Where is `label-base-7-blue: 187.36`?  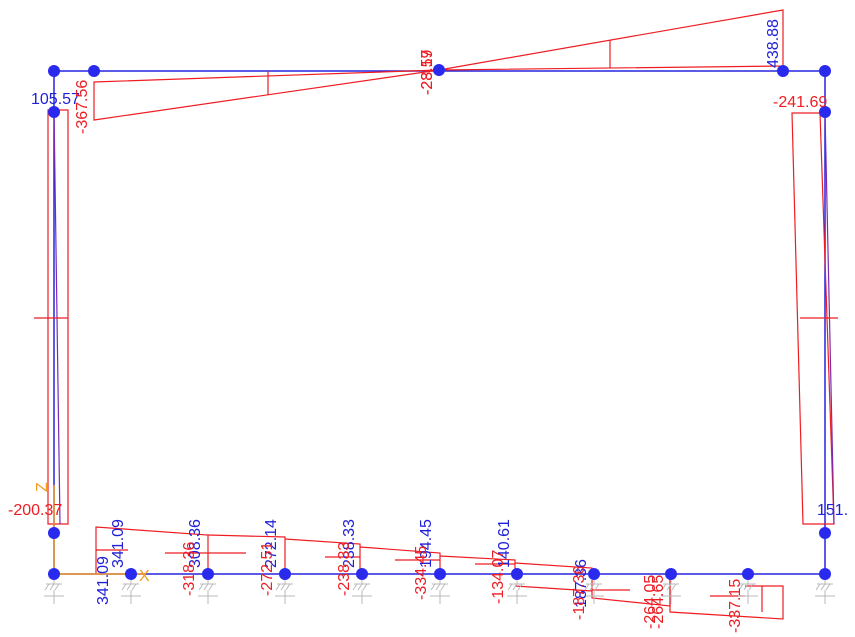
label-base-7-blue: 187.36 is located at coordinates (581, 583).